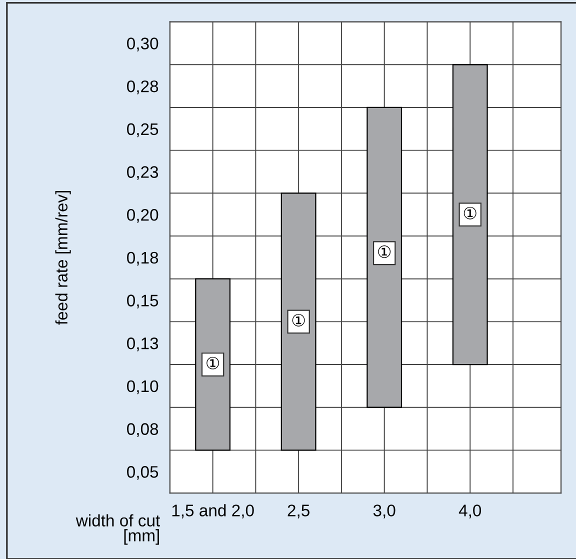 Image resolution: width=576 pixels, height=559 pixels. I want to click on y-axis-title: feed rate [mm/rev], so click(63, 257).